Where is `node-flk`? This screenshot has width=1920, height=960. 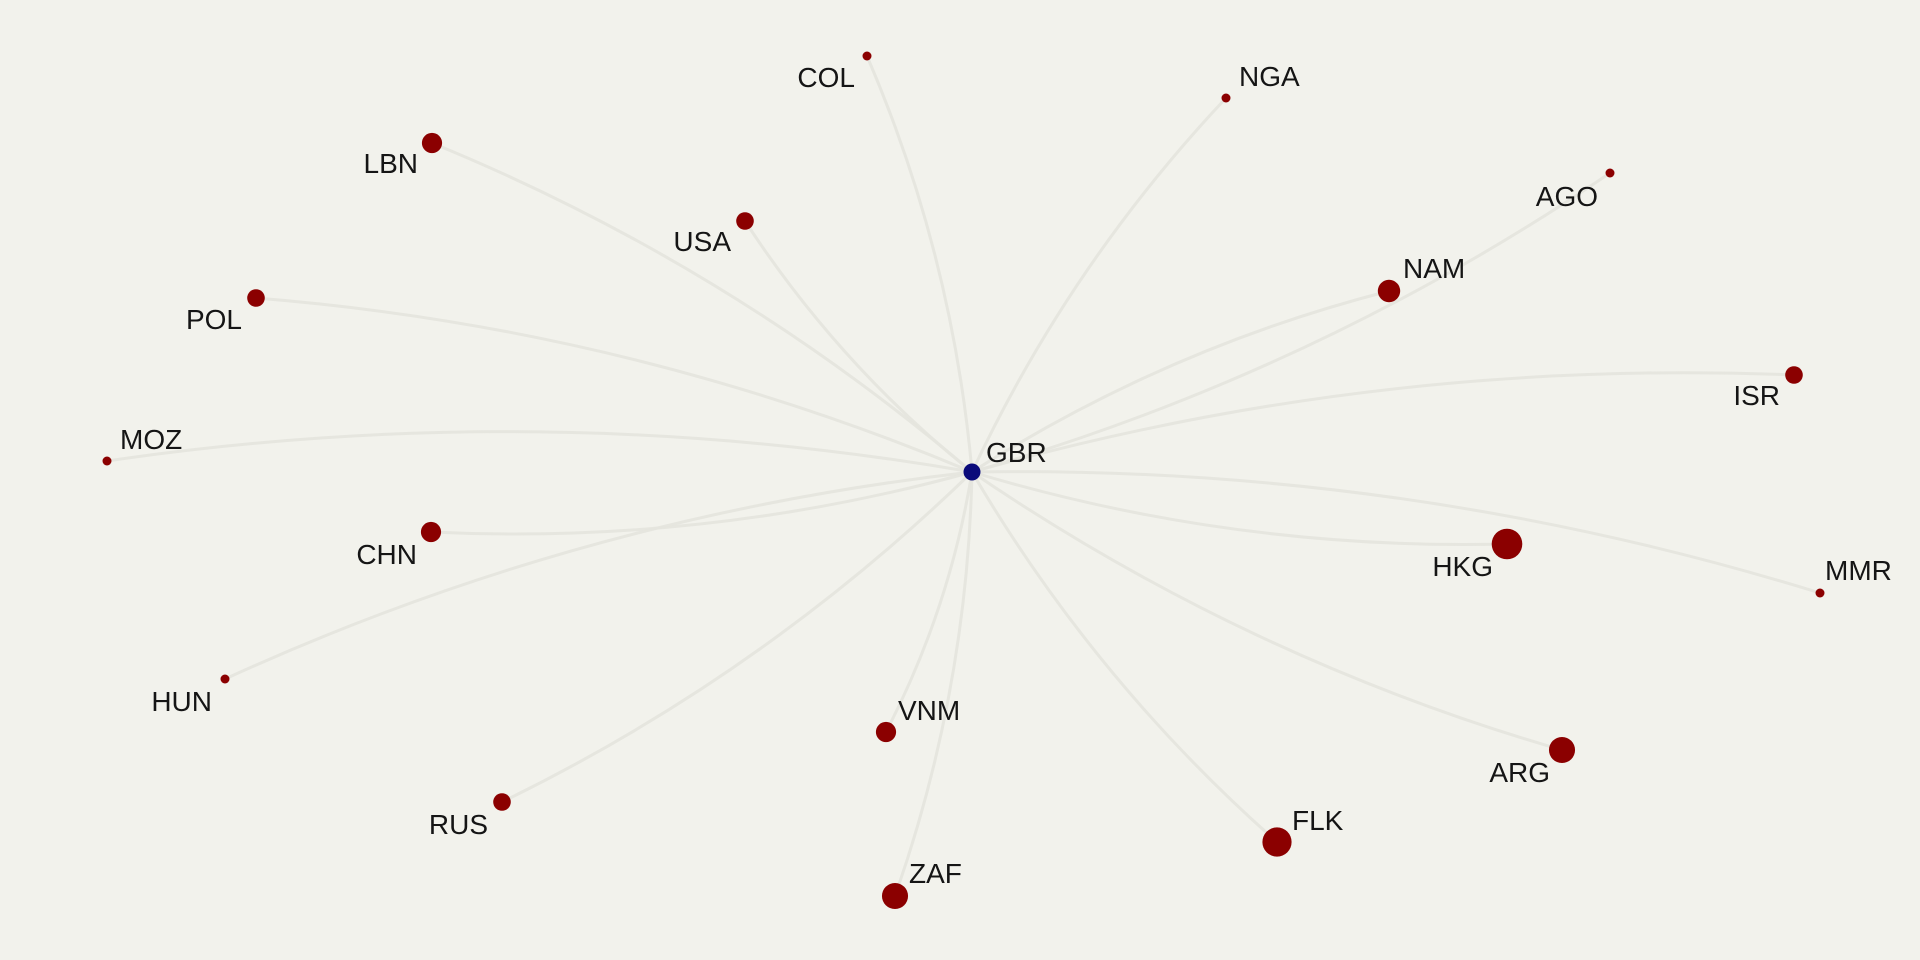 node-flk is located at coordinates (1277, 842).